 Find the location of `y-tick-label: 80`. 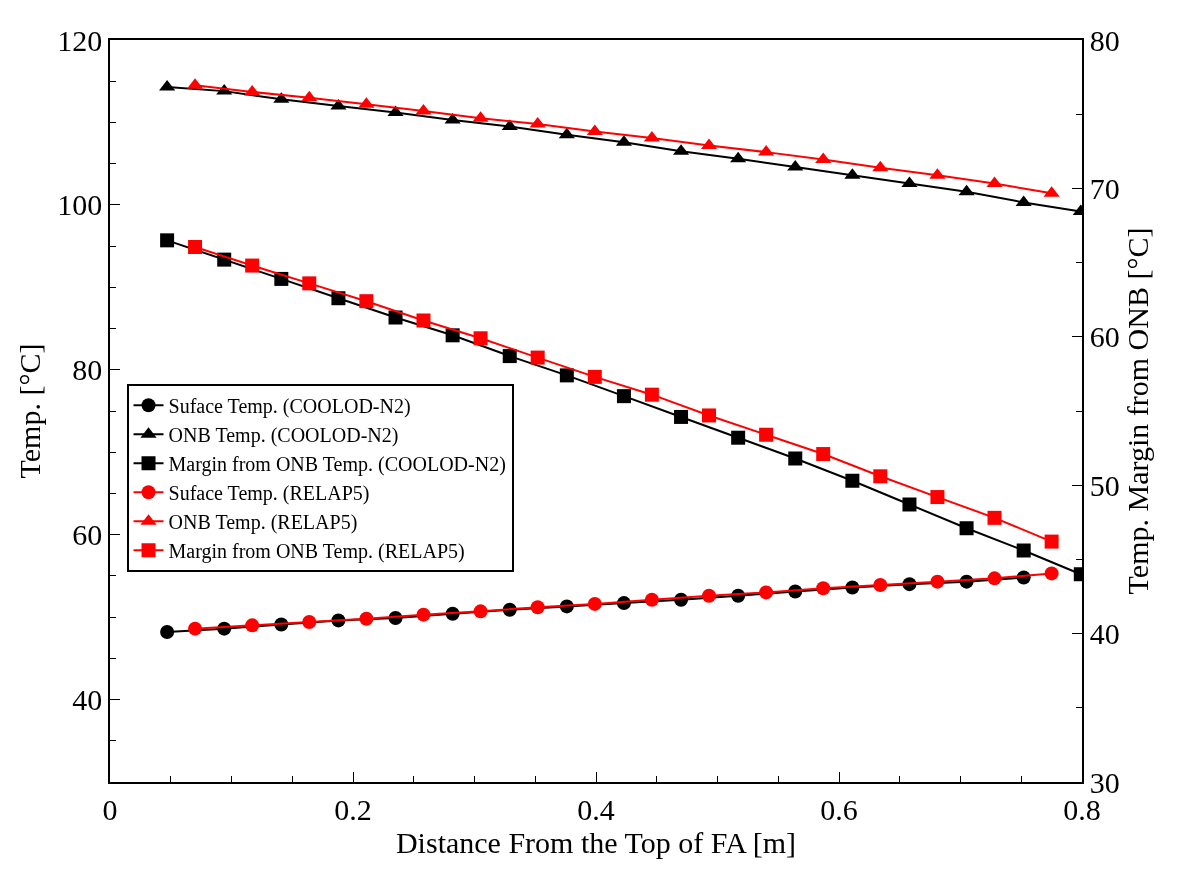

y-tick-label: 80 is located at coordinates (87, 370).